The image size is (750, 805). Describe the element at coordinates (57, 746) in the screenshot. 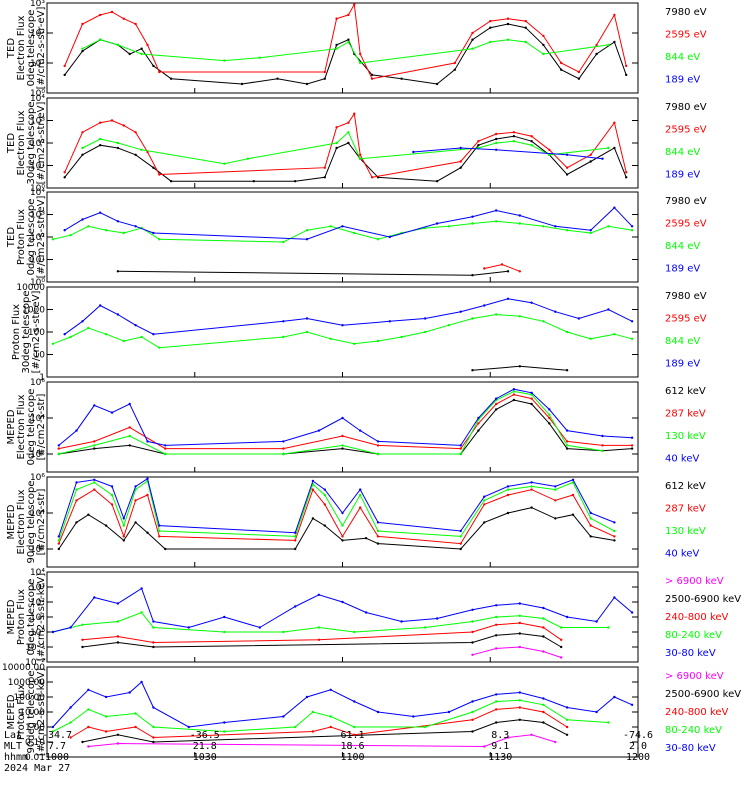

I see `footer-mlt-value: 7.7` at that location.